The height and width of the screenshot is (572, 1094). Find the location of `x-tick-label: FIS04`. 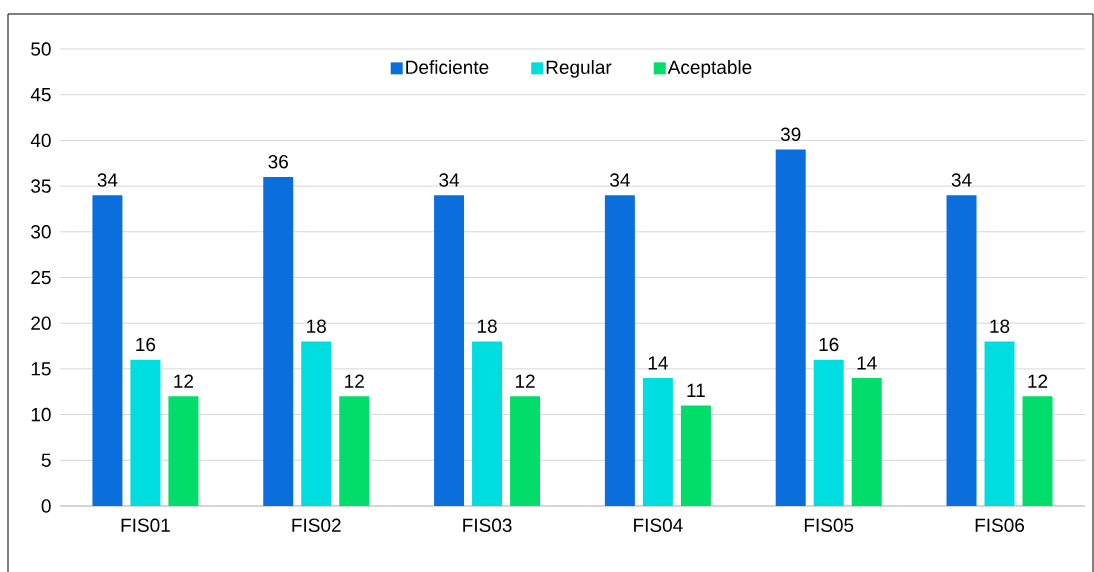

x-tick-label: FIS04 is located at coordinates (658, 525).